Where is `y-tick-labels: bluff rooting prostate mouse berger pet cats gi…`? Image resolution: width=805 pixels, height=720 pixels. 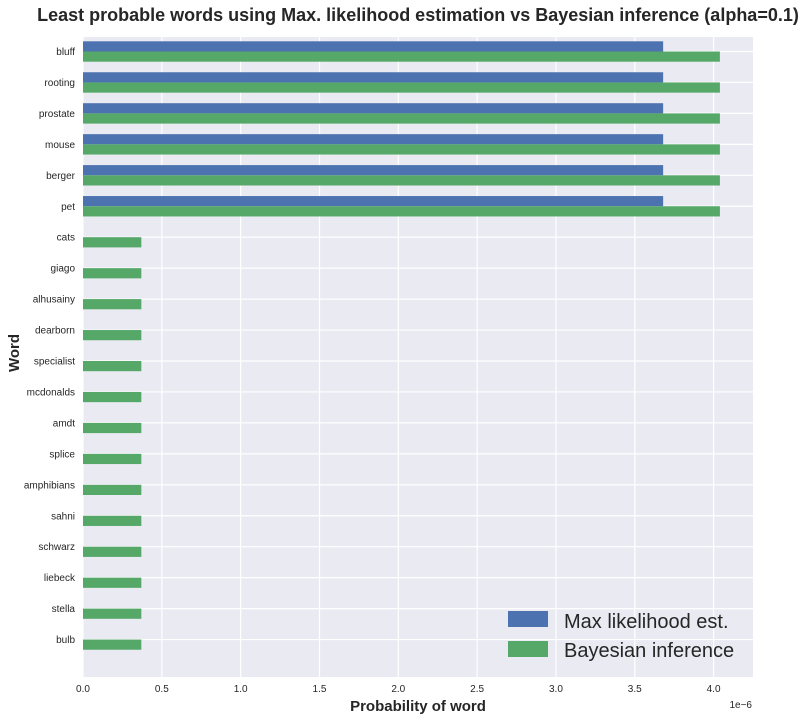 y-tick-labels: bluff rooting prostate mouse berger pet cats gi… is located at coordinates (50, 346).